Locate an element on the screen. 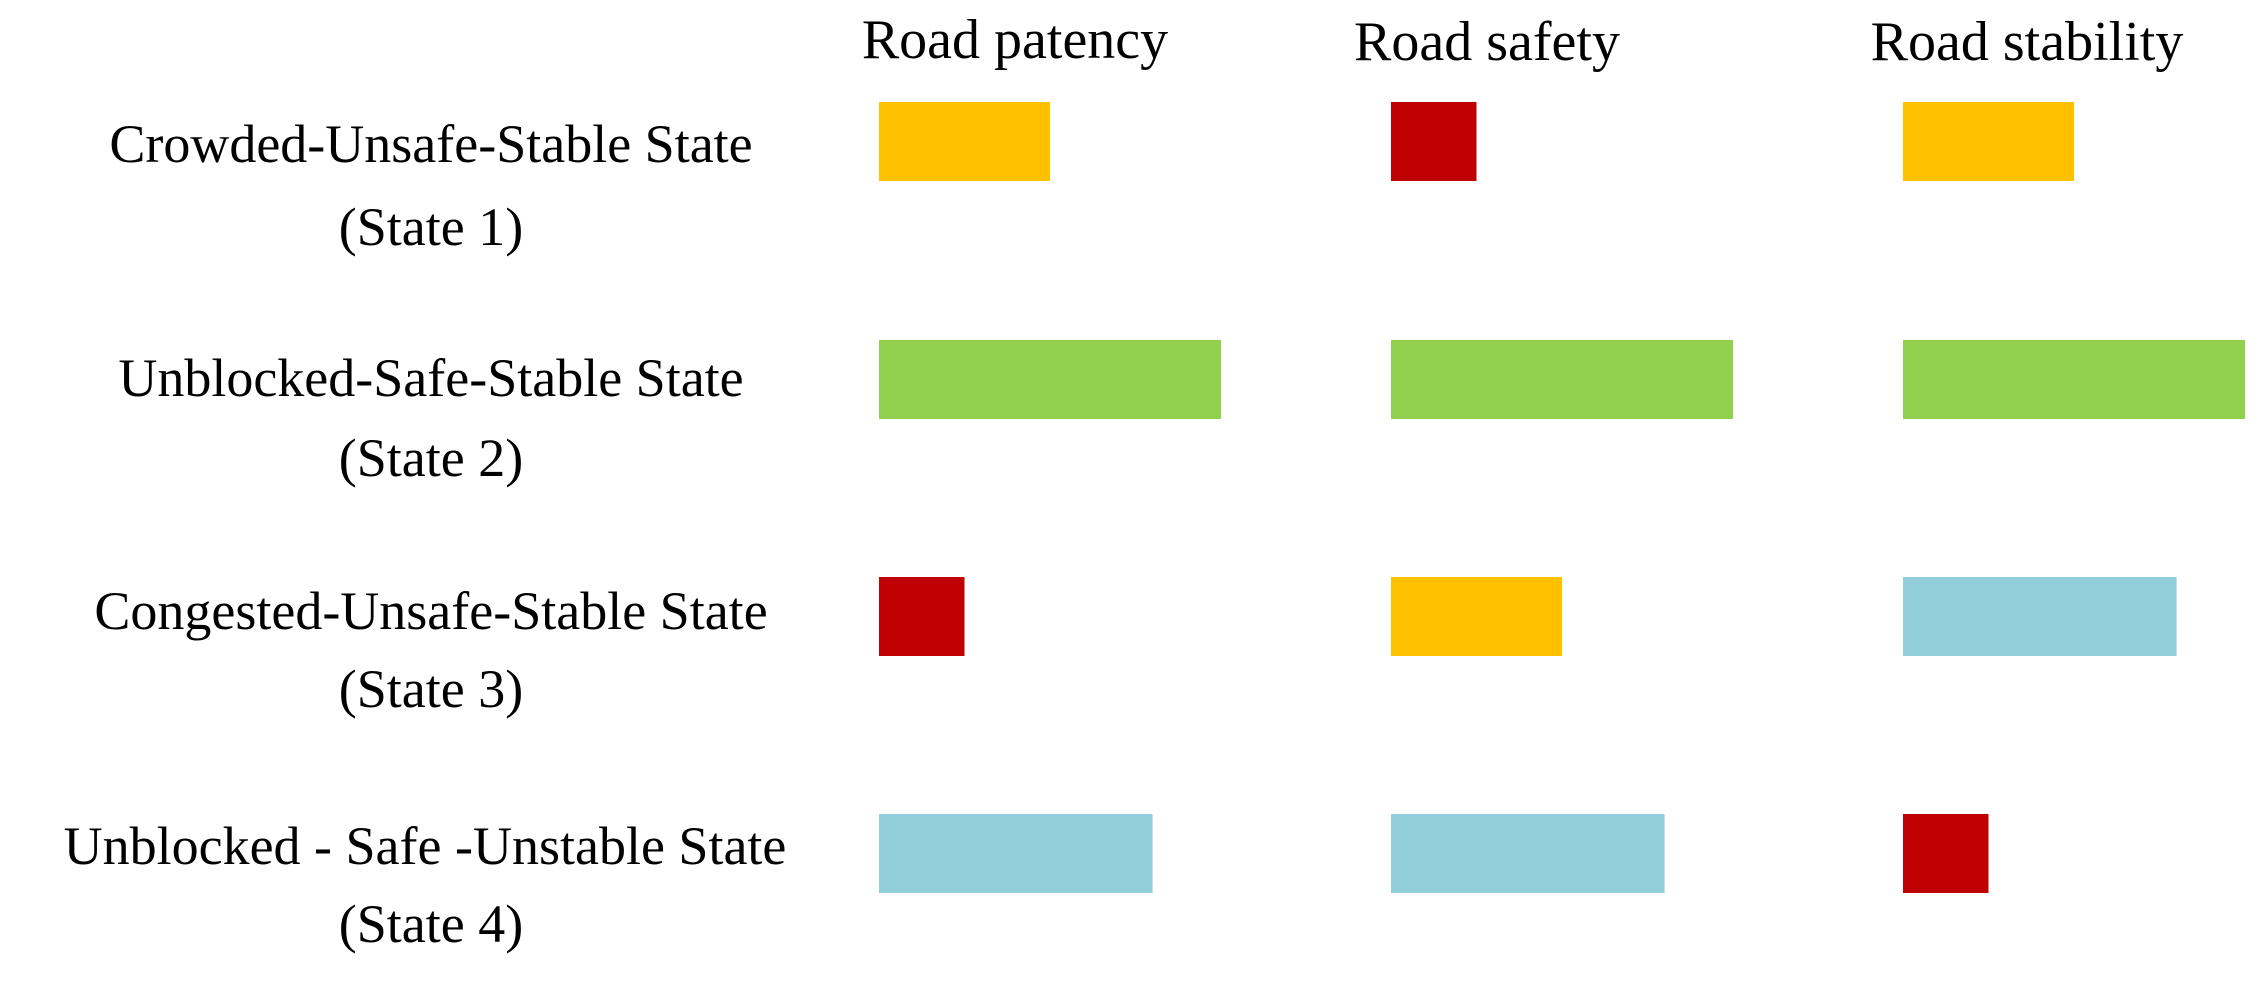  row-sublabel-state-4: (State 4) is located at coordinates (431, 924).